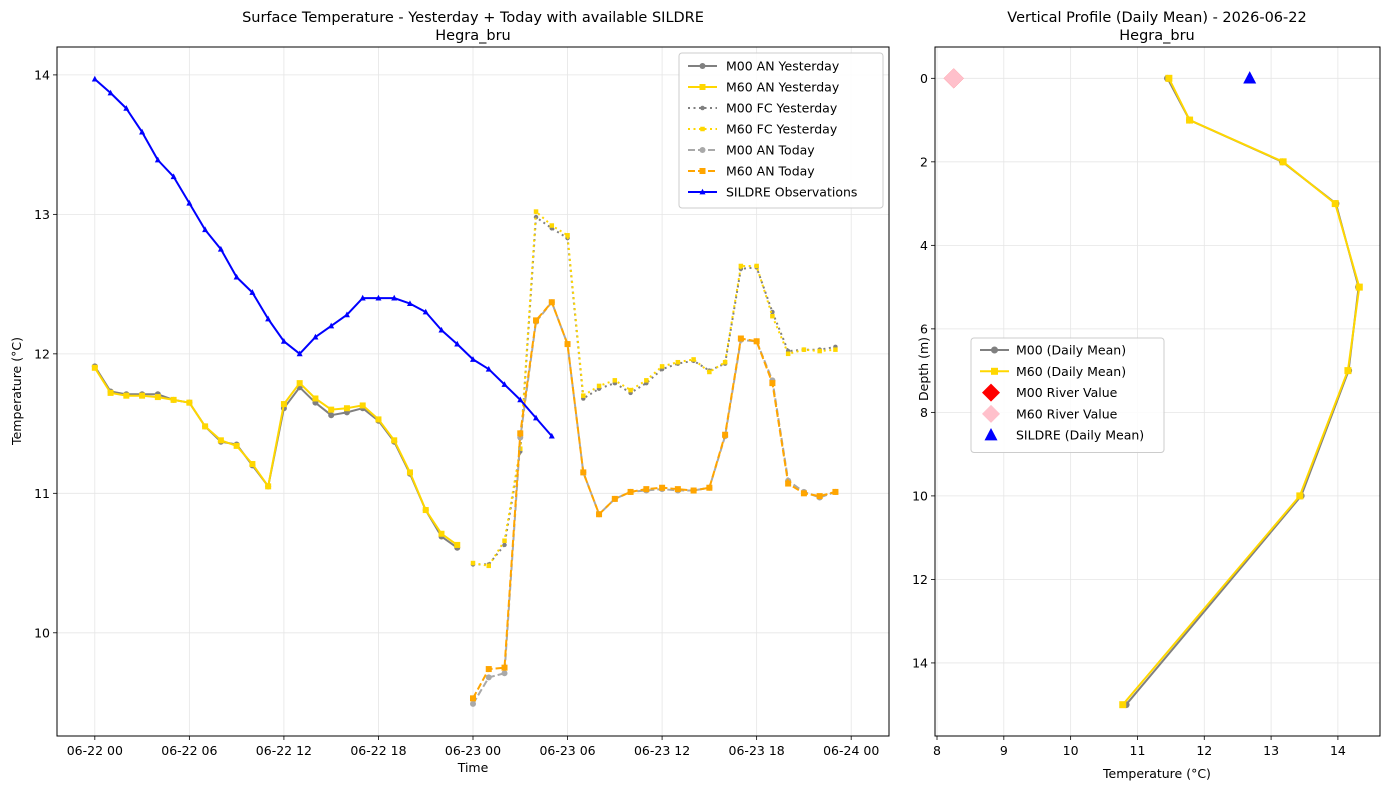 Image resolution: width=1389 pixels, height=790 pixels. What do you see at coordinates (42, 493) in the screenshot?
I see `left-y-tick-label: 11` at bounding box center [42, 493].